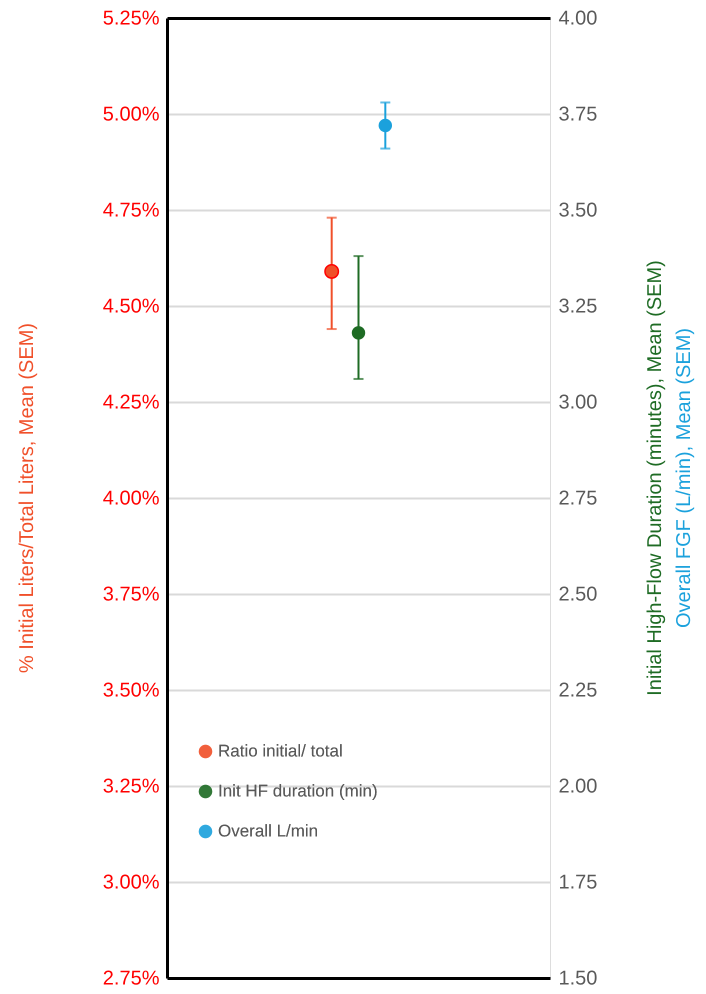 The width and height of the screenshot is (706, 994). I want to click on legend-label: Overall L/min, so click(268, 831).